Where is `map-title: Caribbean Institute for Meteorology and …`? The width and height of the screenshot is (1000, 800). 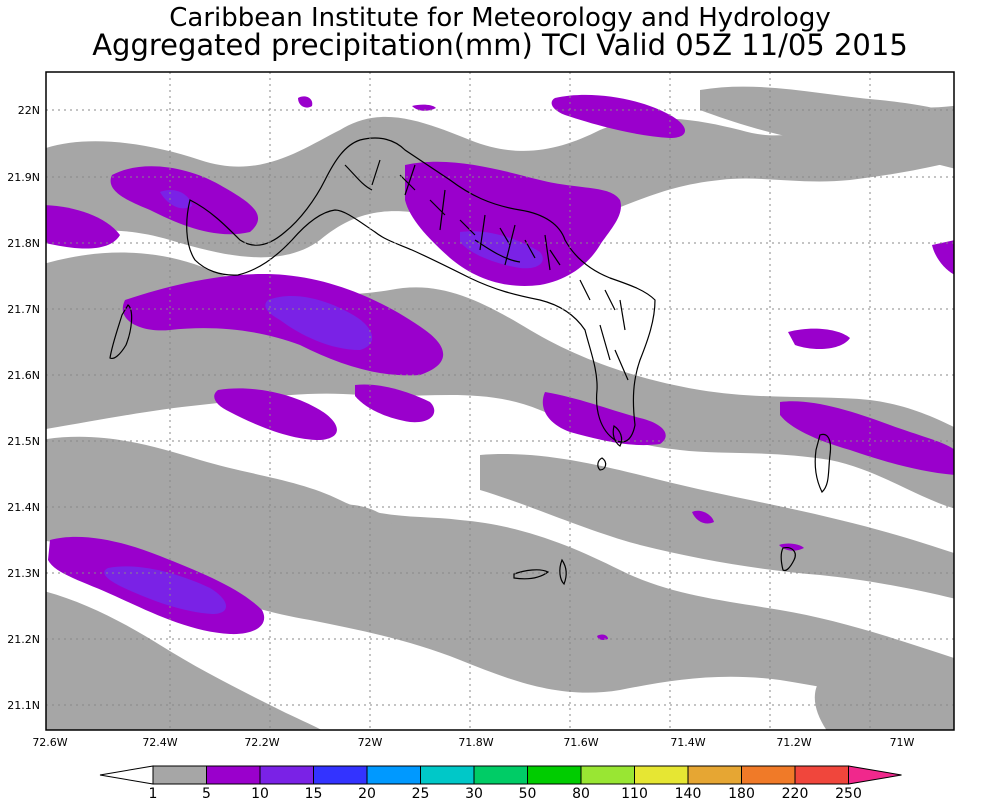
map-title: Caribbean Institute for Meteorology and … is located at coordinates (500, 18).